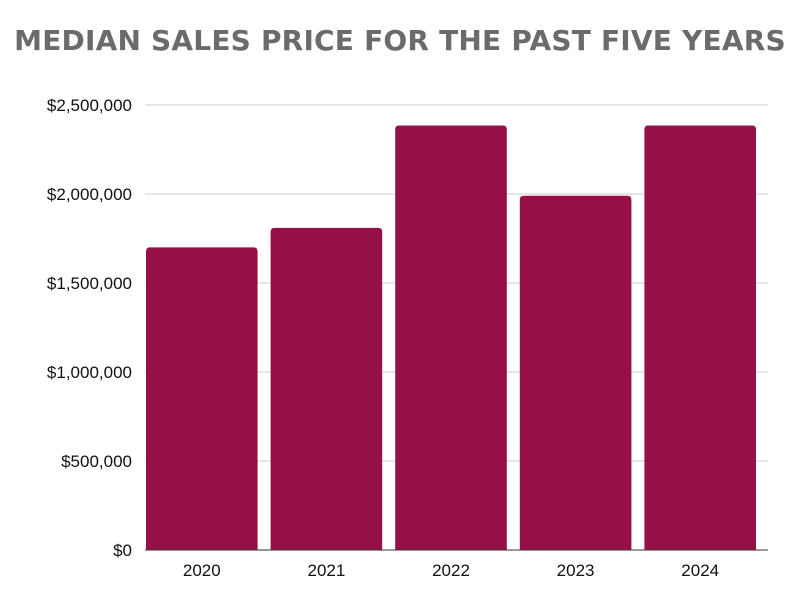 Image resolution: width=800 pixels, height=600 pixels. Describe the element at coordinates (700, 570) in the screenshot. I see `x-tick-label: 2024` at that location.